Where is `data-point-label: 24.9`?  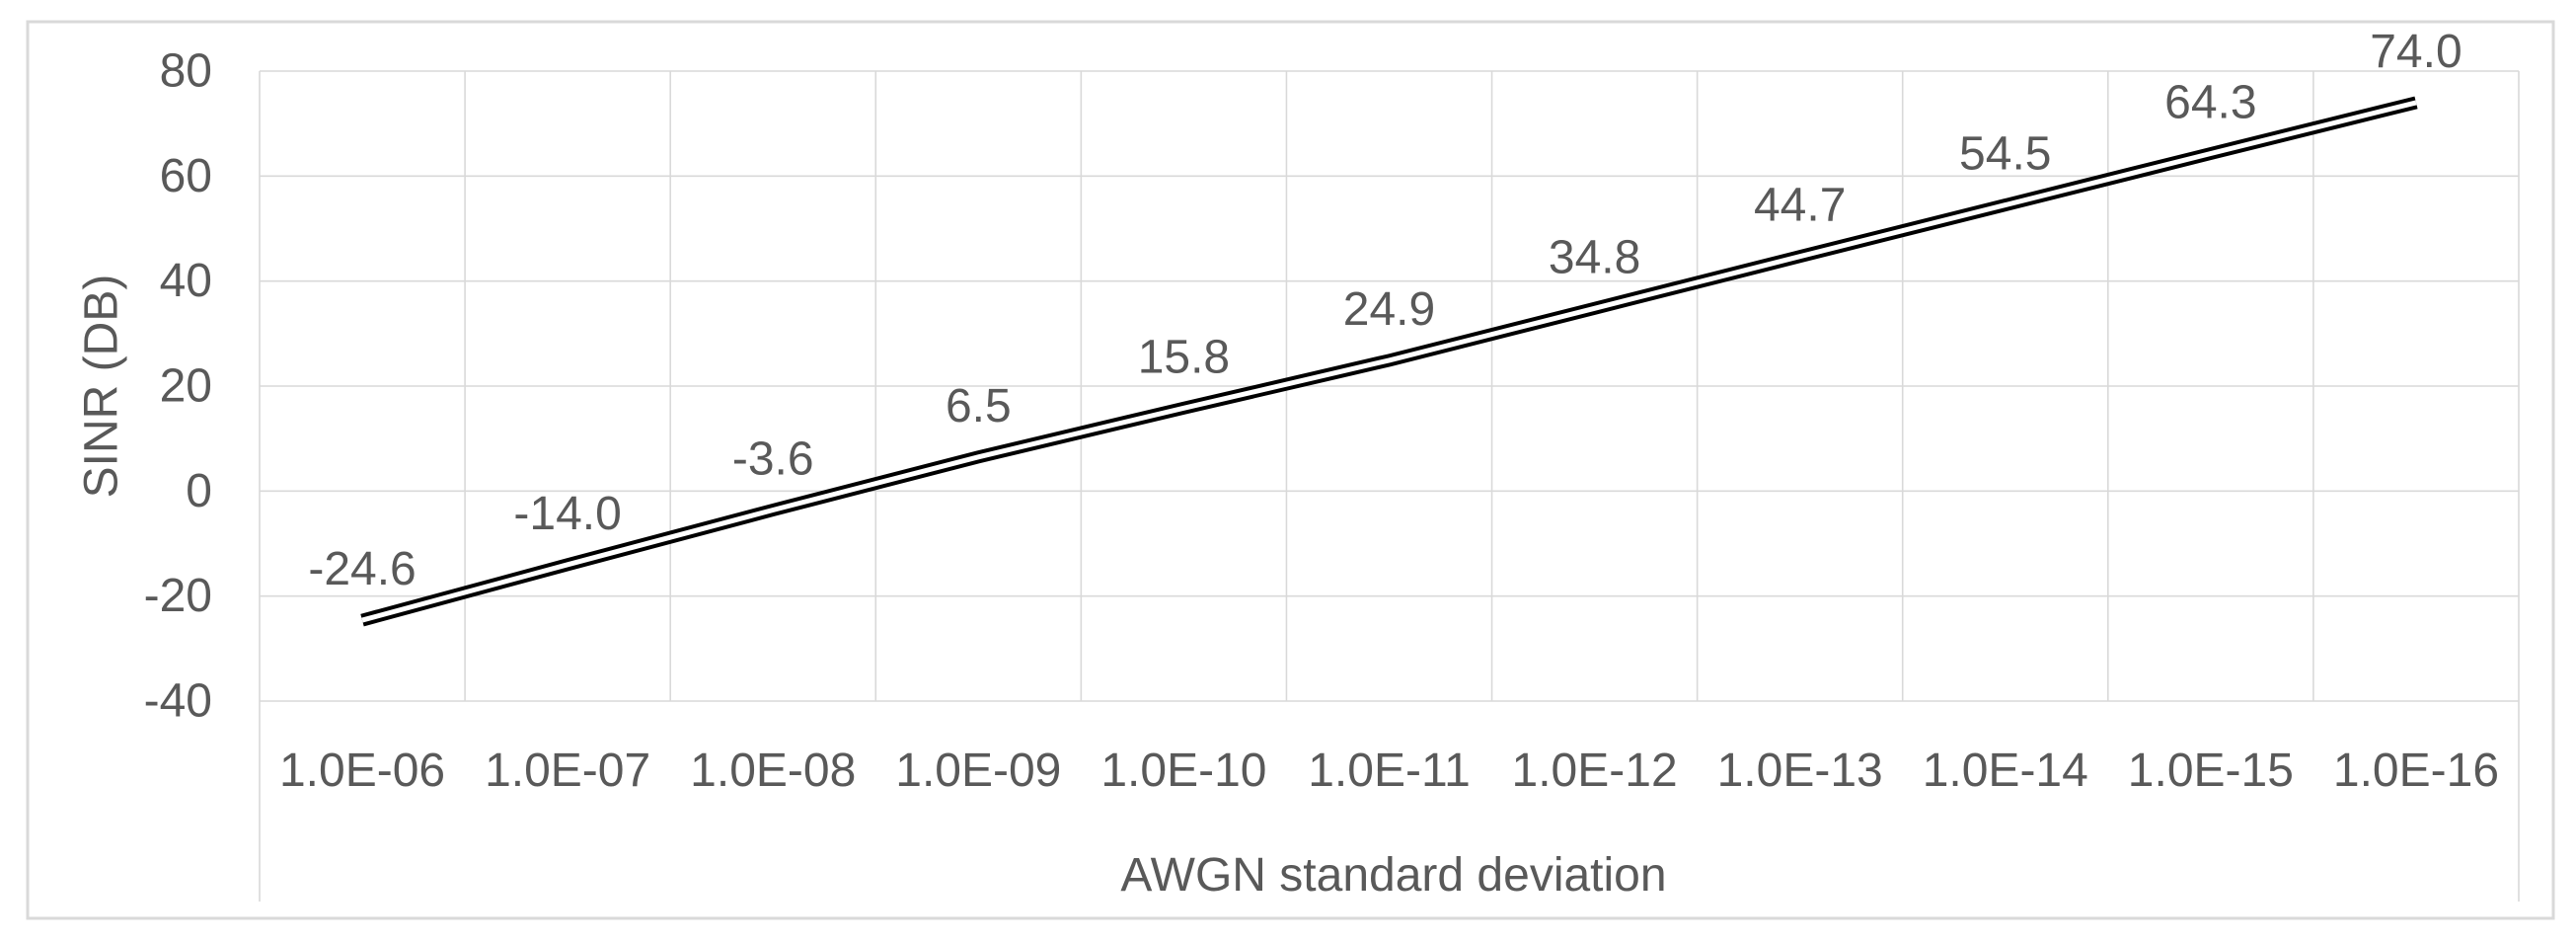
data-point-label: 24.9 is located at coordinates (1389, 310).